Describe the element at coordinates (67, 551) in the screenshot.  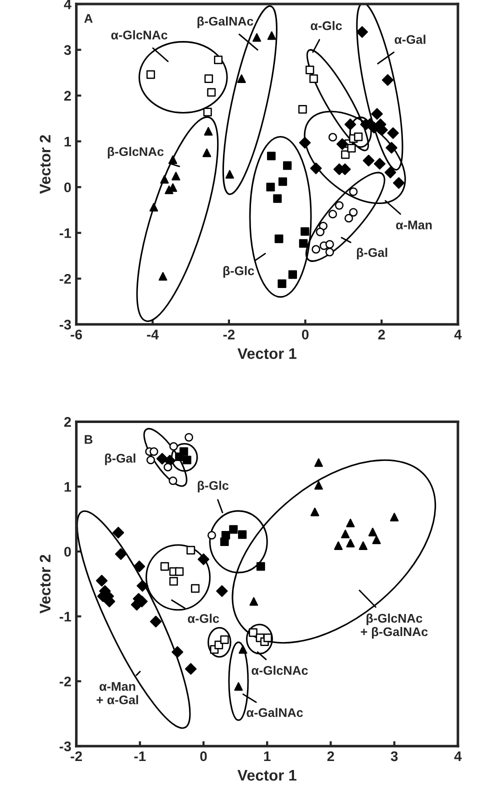
I see `y-tick-label: 0` at that location.